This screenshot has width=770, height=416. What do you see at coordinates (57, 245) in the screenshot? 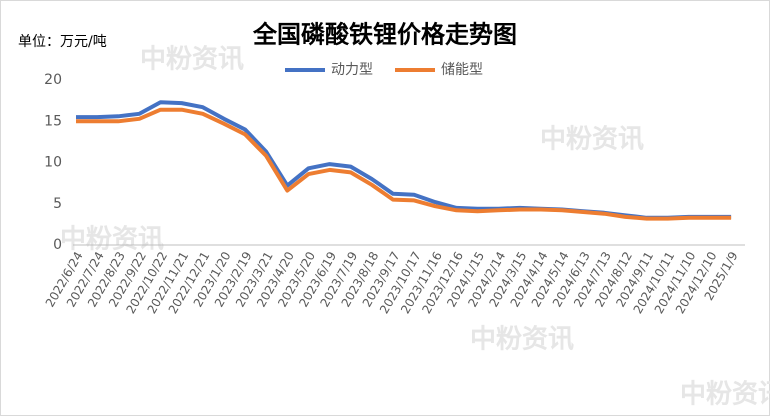
I see `y-tick-label: 0` at bounding box center [57, 245].